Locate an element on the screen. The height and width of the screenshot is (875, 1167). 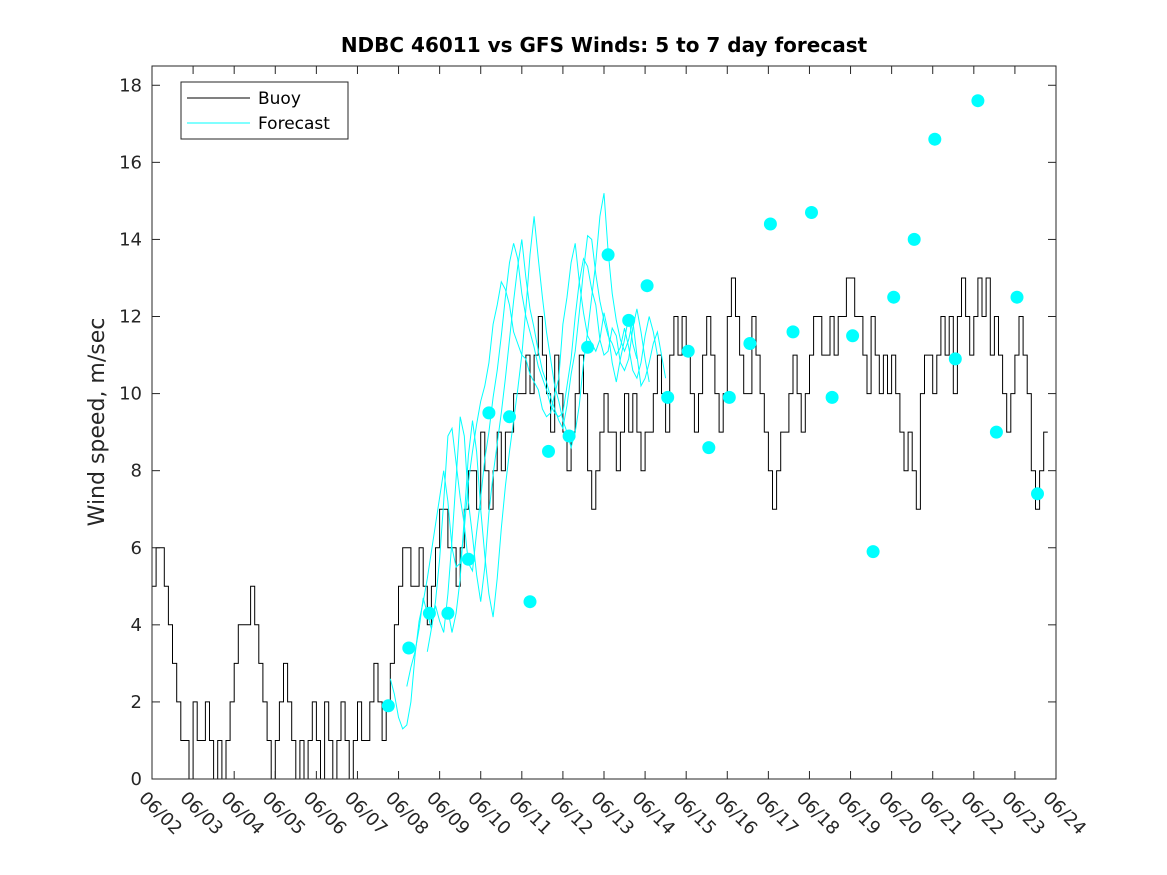
y-tick-label: 0 is located at coordinates (136, 779).